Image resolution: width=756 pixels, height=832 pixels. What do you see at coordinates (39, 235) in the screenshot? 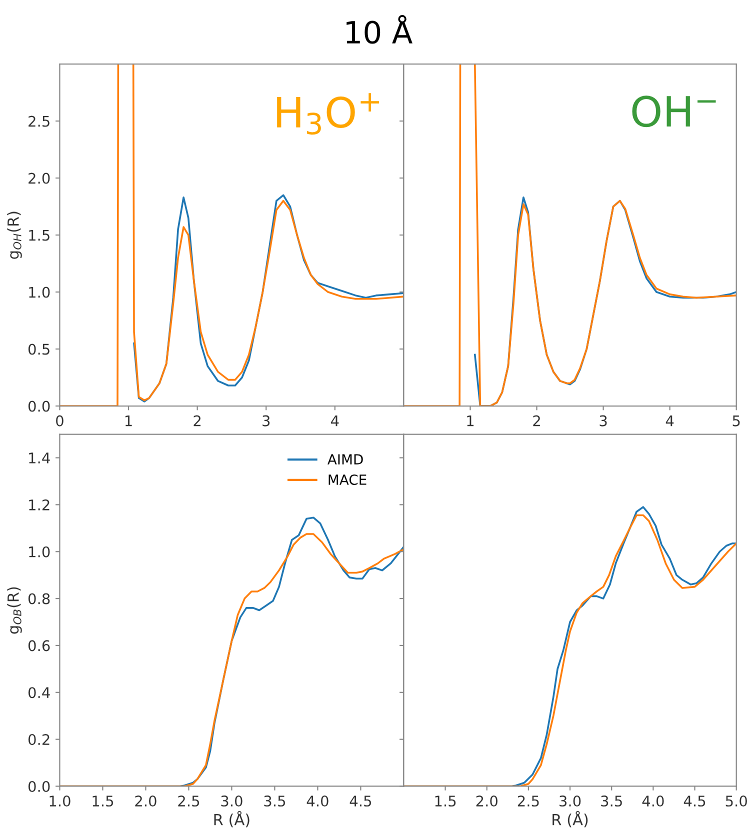
I see `y-tick-label: 1.5` at bounding box center [39, 235].